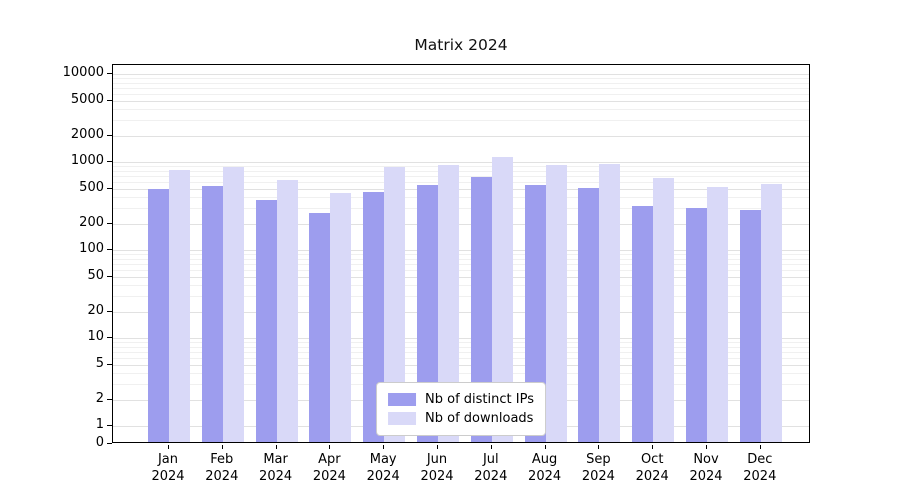  What do you see at coordinates (383, 459) in the screenshot?
I see `x-tick-label-month: May` at bounding box center [383, 459].